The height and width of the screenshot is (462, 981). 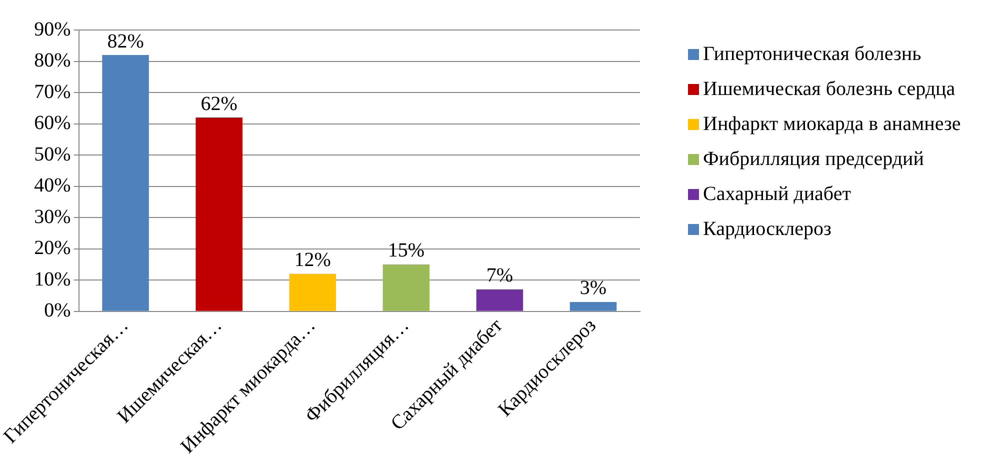 What do you see at coordinates (52, 29) in the screenshot?
I see `y-tick-label: 90%` at bounding box center [52, 29].